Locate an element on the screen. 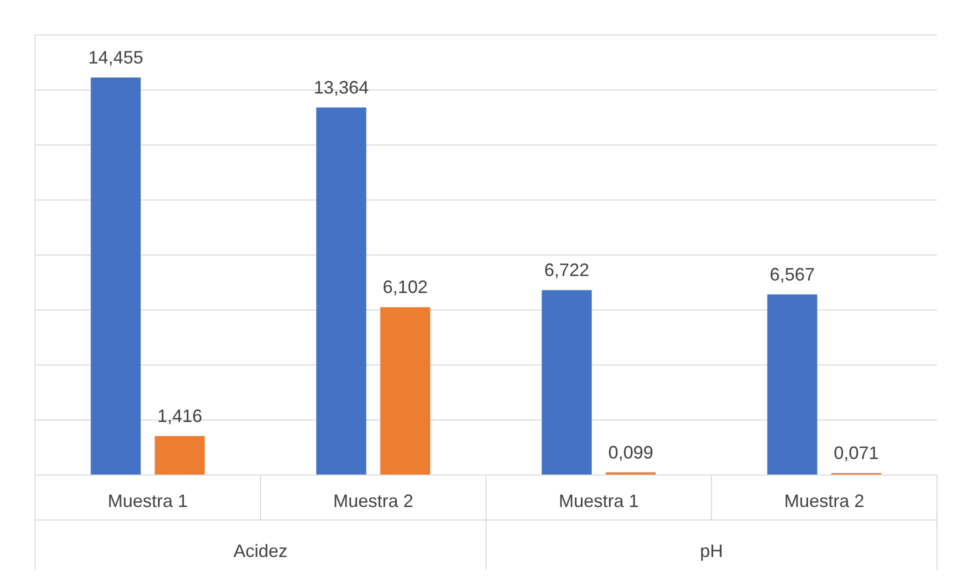 This screenshot has width=955, height=579. data-label: 6,722 is located at coordinates (567, 270).